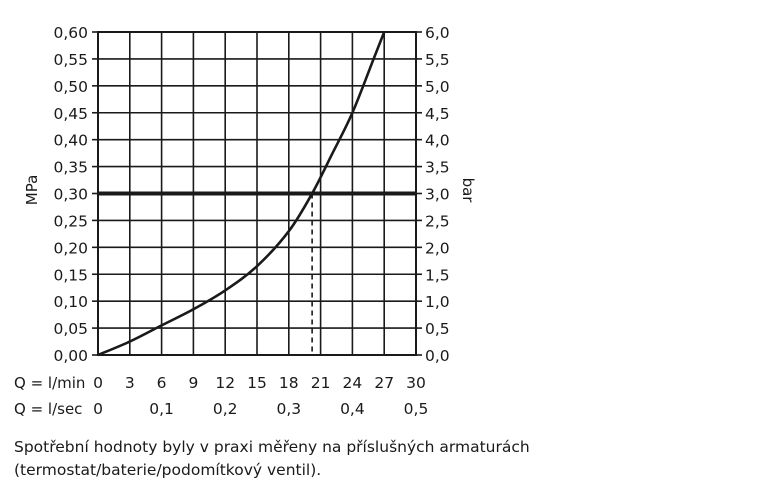 The height and width of the screenshot is (495, 766). Describe the element at coordinates (161, 409) in the screenshot. I see `x-tick-label-lps: 0,1` at that location.